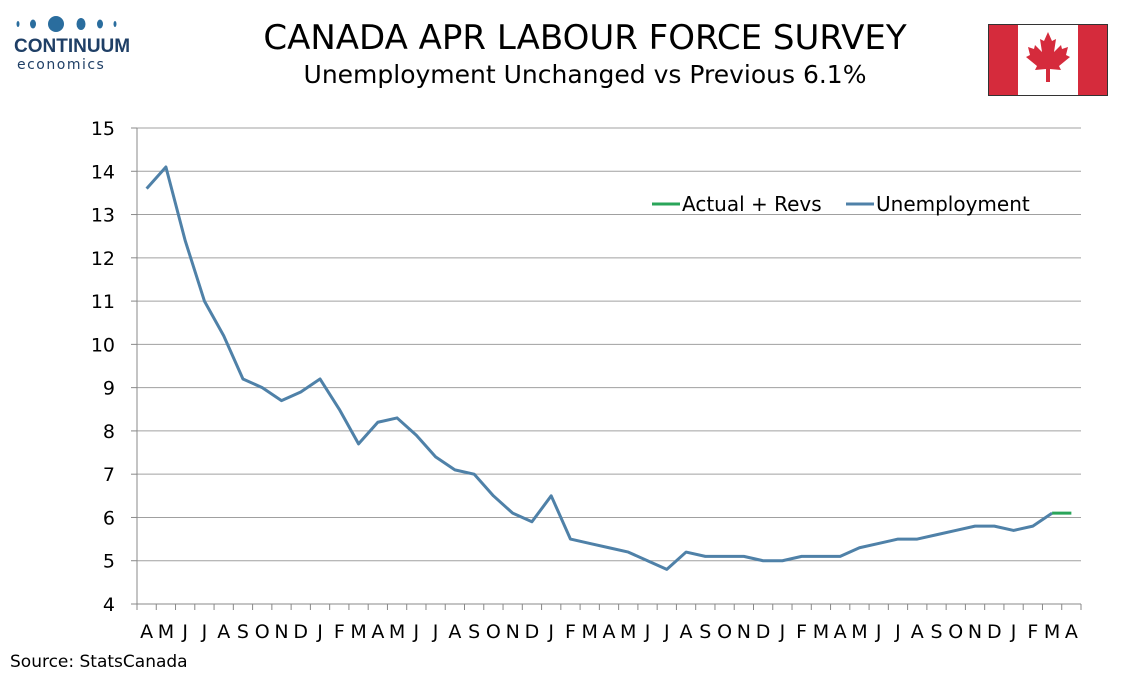 Image resolution: width=1134 pixels, height=680 pixels. Describe the element at coordinates (109, 518) in the screenshot. I see `y-tick-label: 6` at that location.